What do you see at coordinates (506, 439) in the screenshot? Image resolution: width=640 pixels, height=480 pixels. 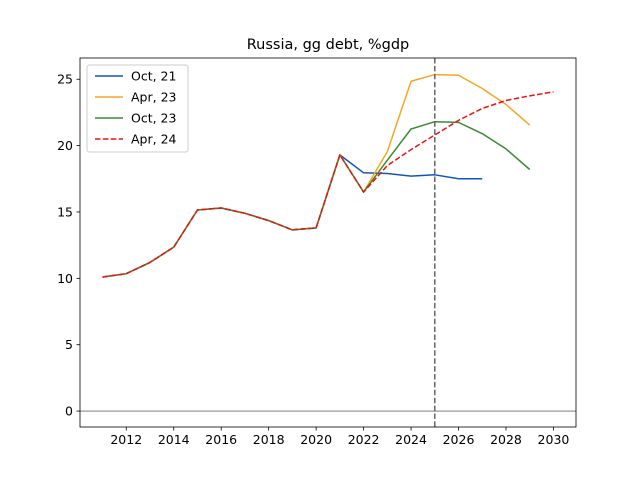 I see `x-tick-label: 2028` at bounding box center [506, 439].